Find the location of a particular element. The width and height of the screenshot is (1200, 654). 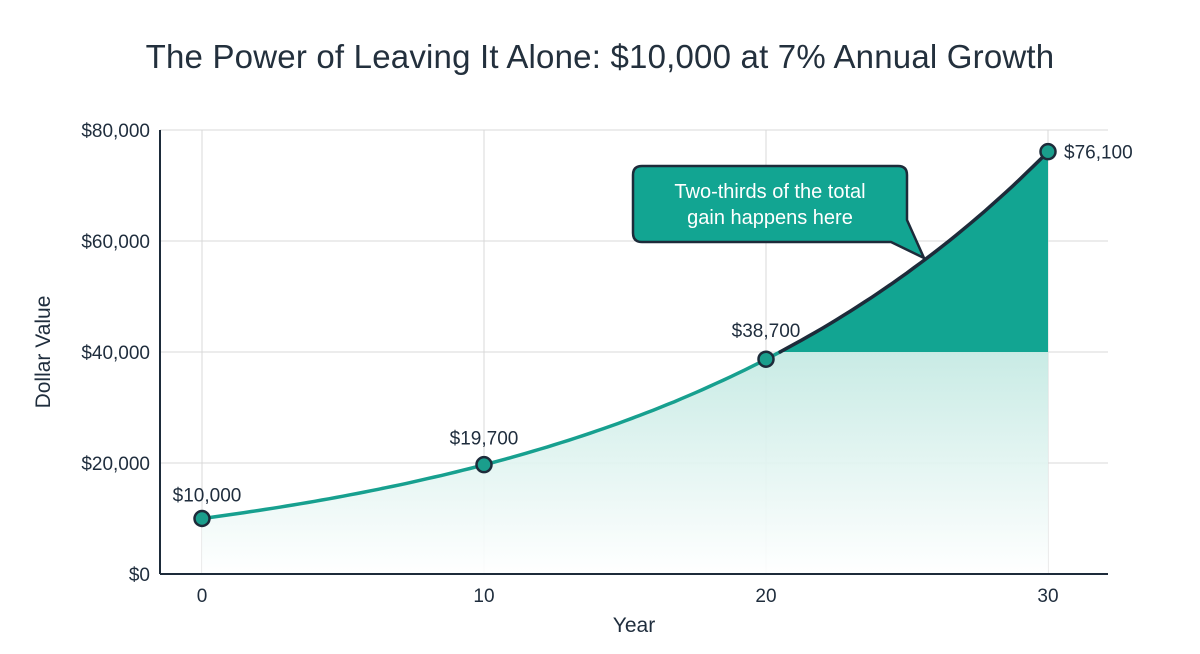

x-axis-title: Year is located at coordinates (634, 625).